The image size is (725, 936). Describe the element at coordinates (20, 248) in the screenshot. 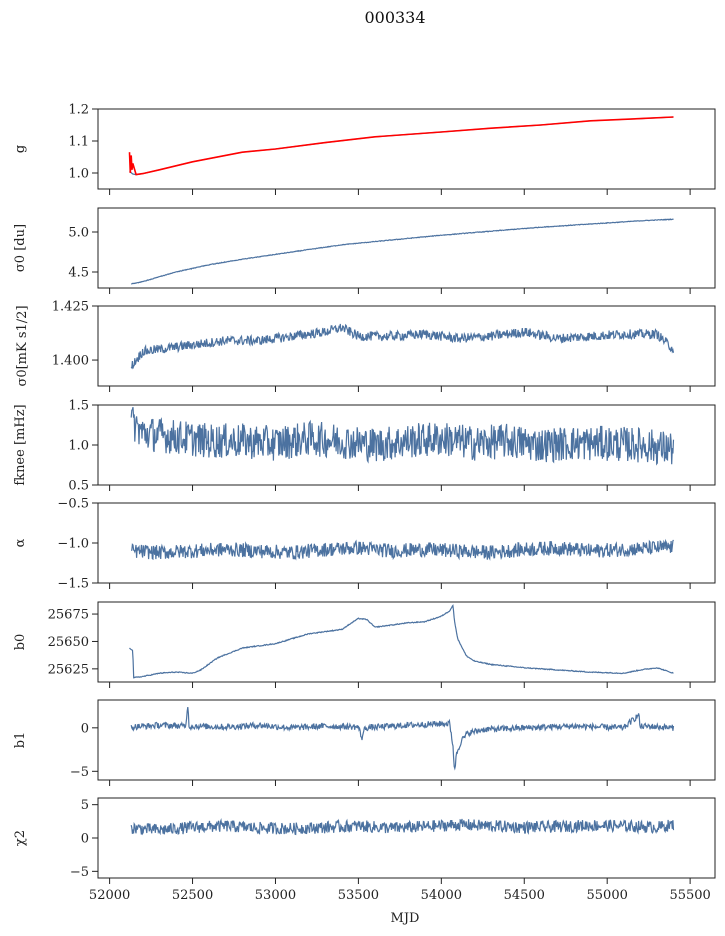

I see `y-axis-label: σ0 [du]` at that location.